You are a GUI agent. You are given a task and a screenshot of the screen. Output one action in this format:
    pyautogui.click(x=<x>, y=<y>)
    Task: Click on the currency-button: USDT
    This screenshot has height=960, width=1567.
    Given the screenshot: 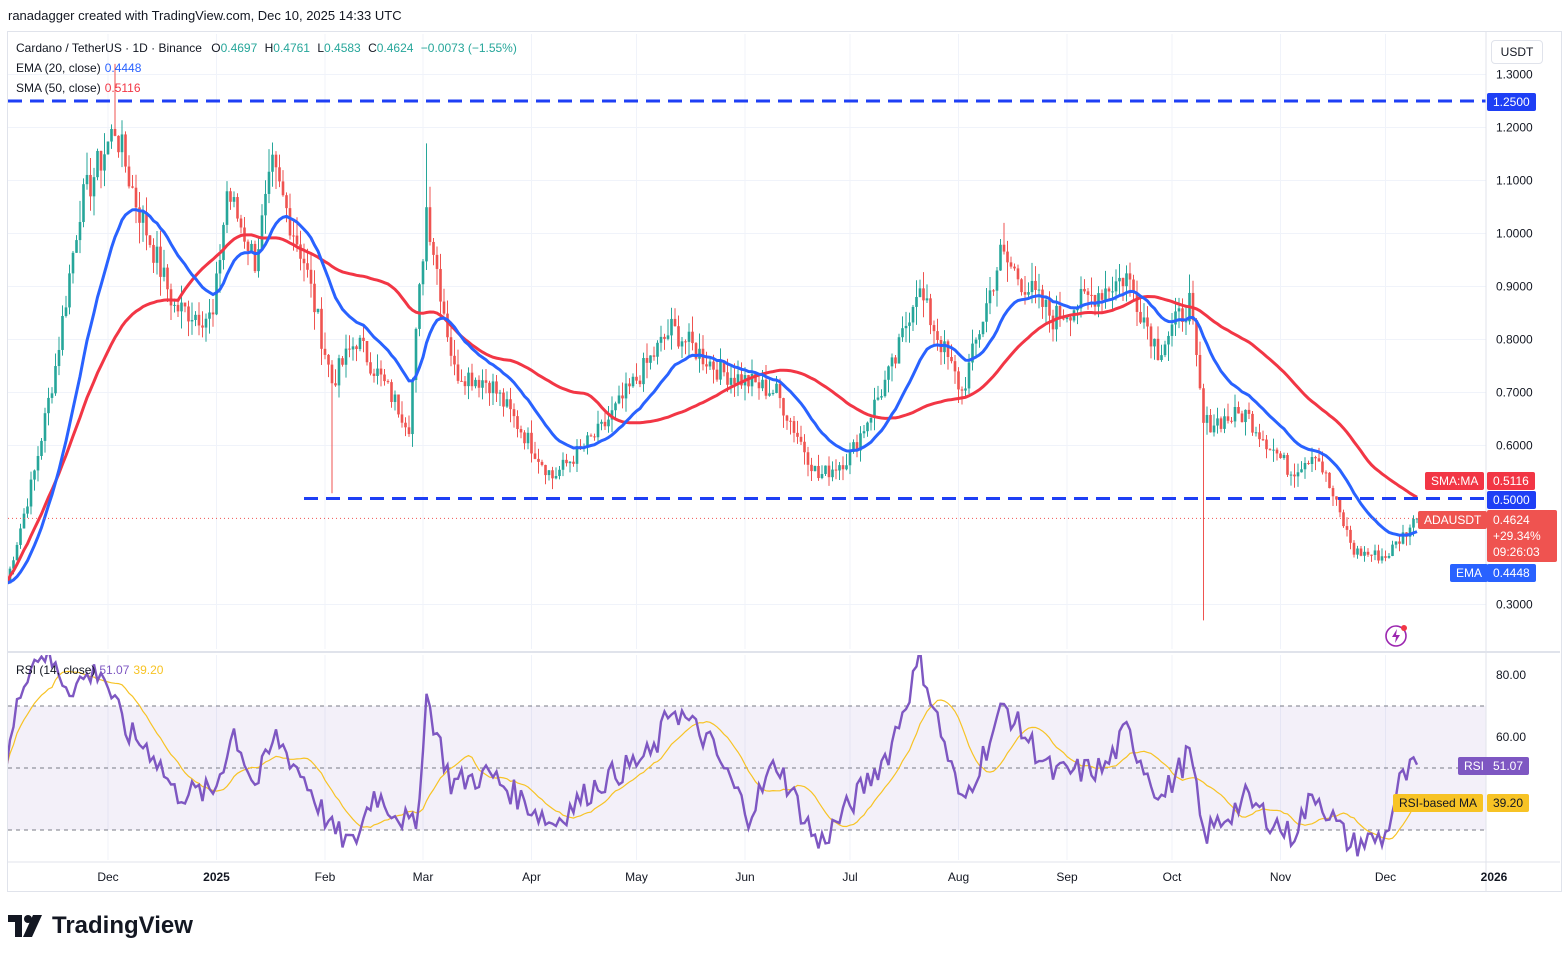 What is the action you would take?
    pyautogui.click(x=1517, y=52)
    